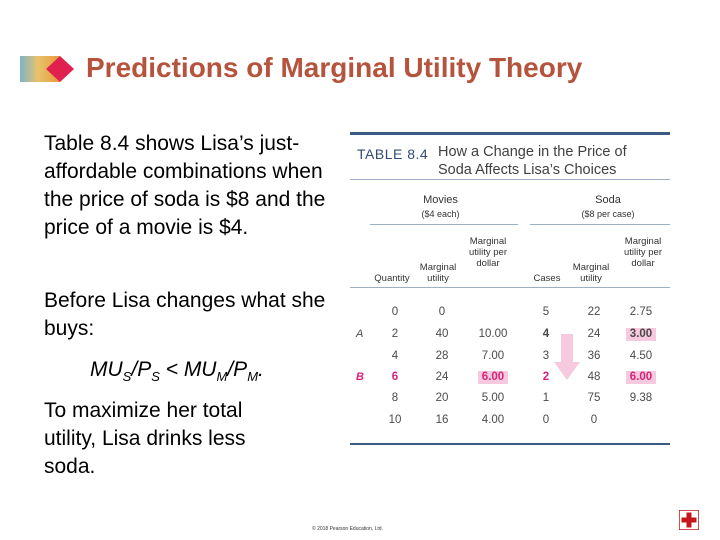 This screenshot has width=720, height=540. I want to click on col-cases: Cases, so click(547, 278).